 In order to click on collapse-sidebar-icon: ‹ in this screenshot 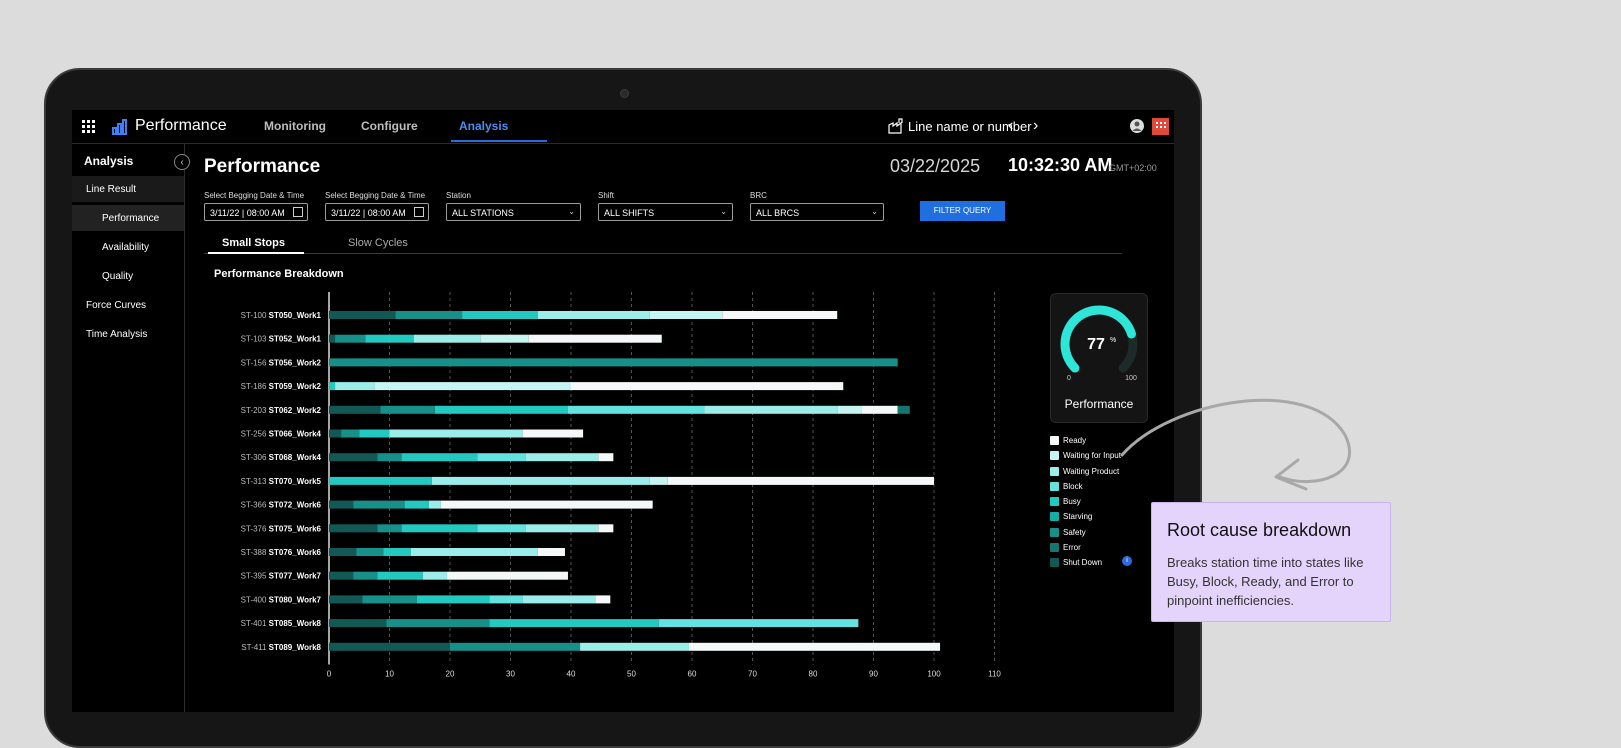, I will do `click(182, 162)`.